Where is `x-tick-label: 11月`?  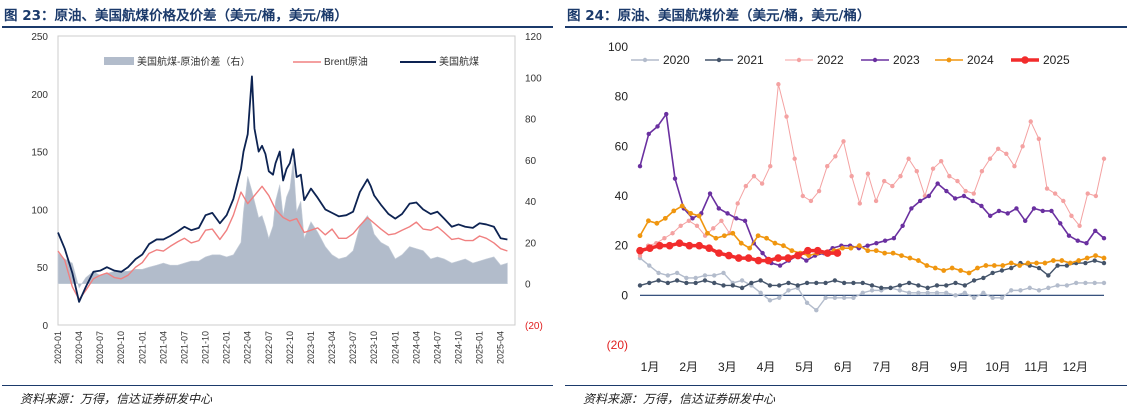 x-tick-label: 11月 is located at coordinates (1036, 367).